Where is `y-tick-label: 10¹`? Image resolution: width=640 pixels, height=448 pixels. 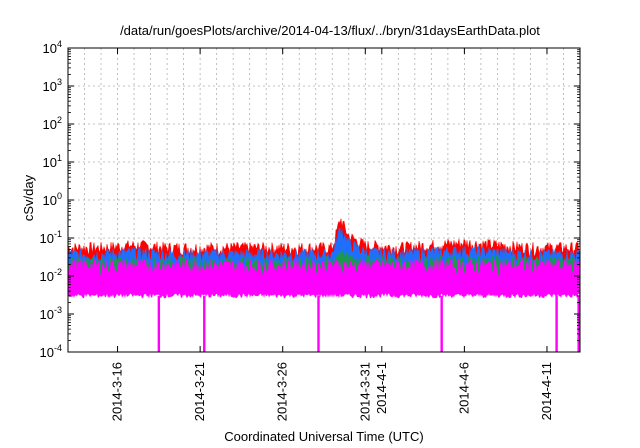 y-tick-label: 10¹ is located at coordinates (52, 161).